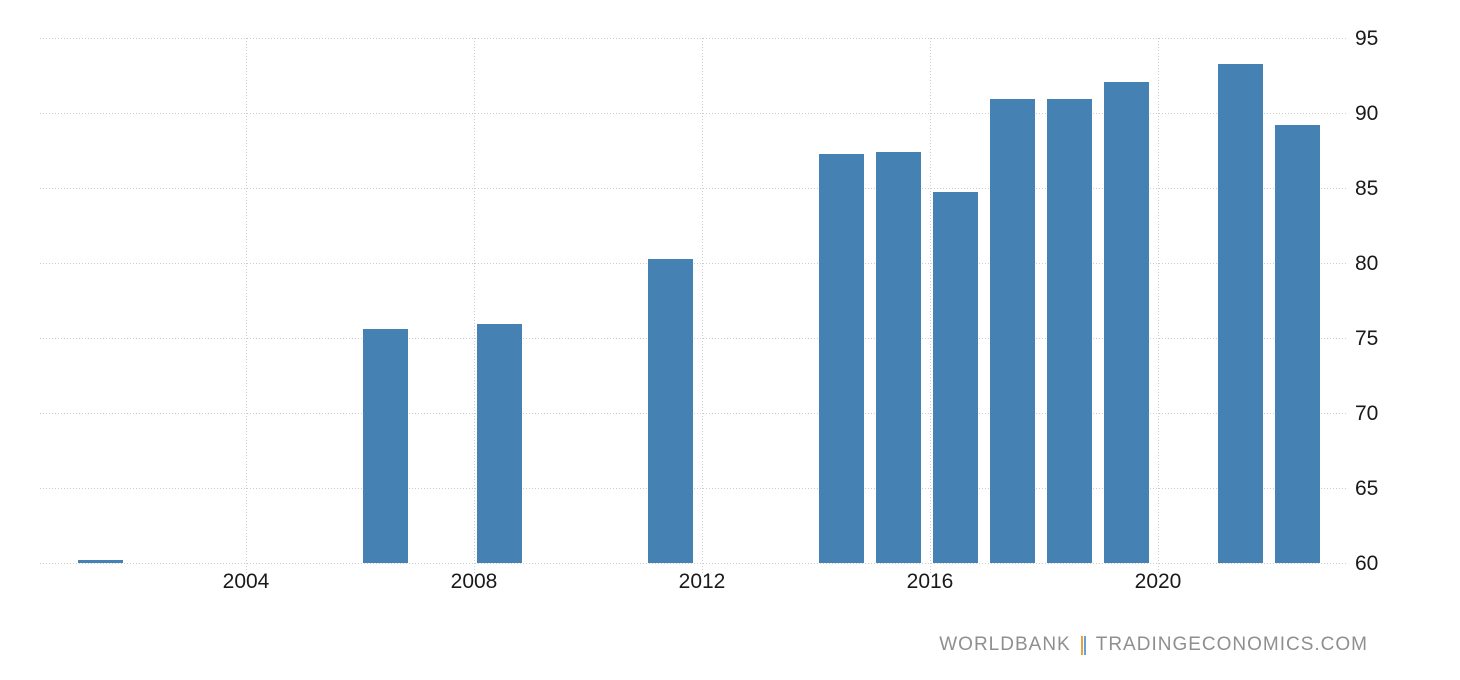 The width and height of the screenshot is (1460, 680). I want to click on x-gridline-2016, so click(930, 305).